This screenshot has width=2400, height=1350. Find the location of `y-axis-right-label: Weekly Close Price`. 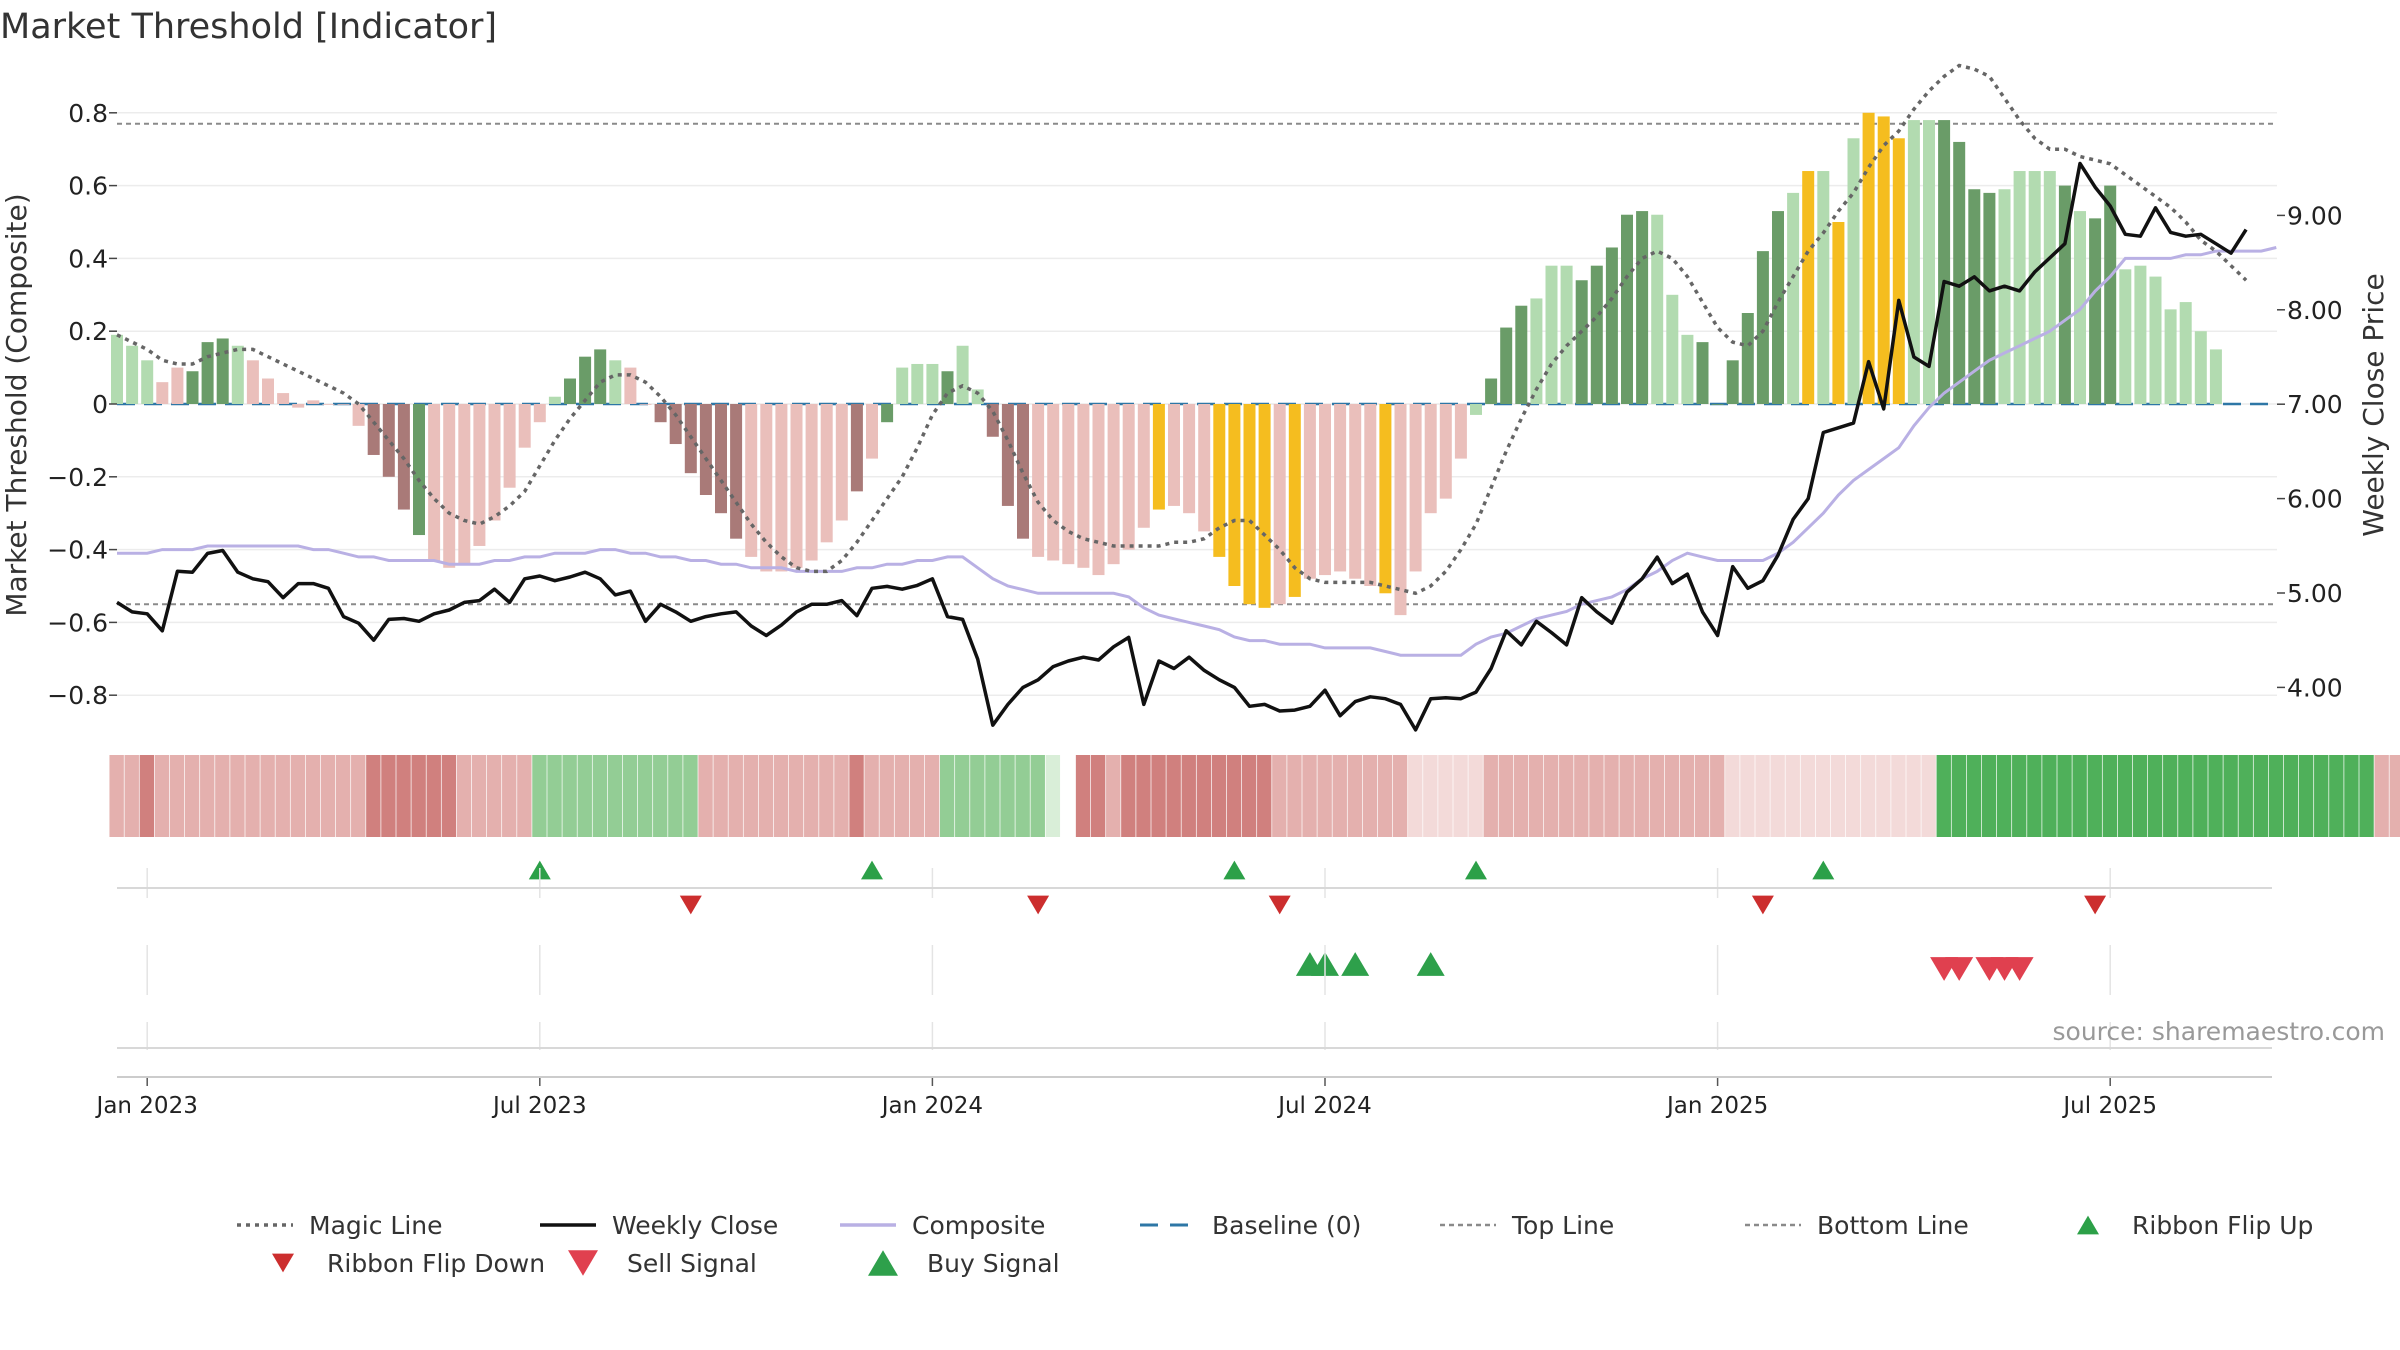

y-axis-right-label: Weekly Close Price is located at coordinates (2373, 404).